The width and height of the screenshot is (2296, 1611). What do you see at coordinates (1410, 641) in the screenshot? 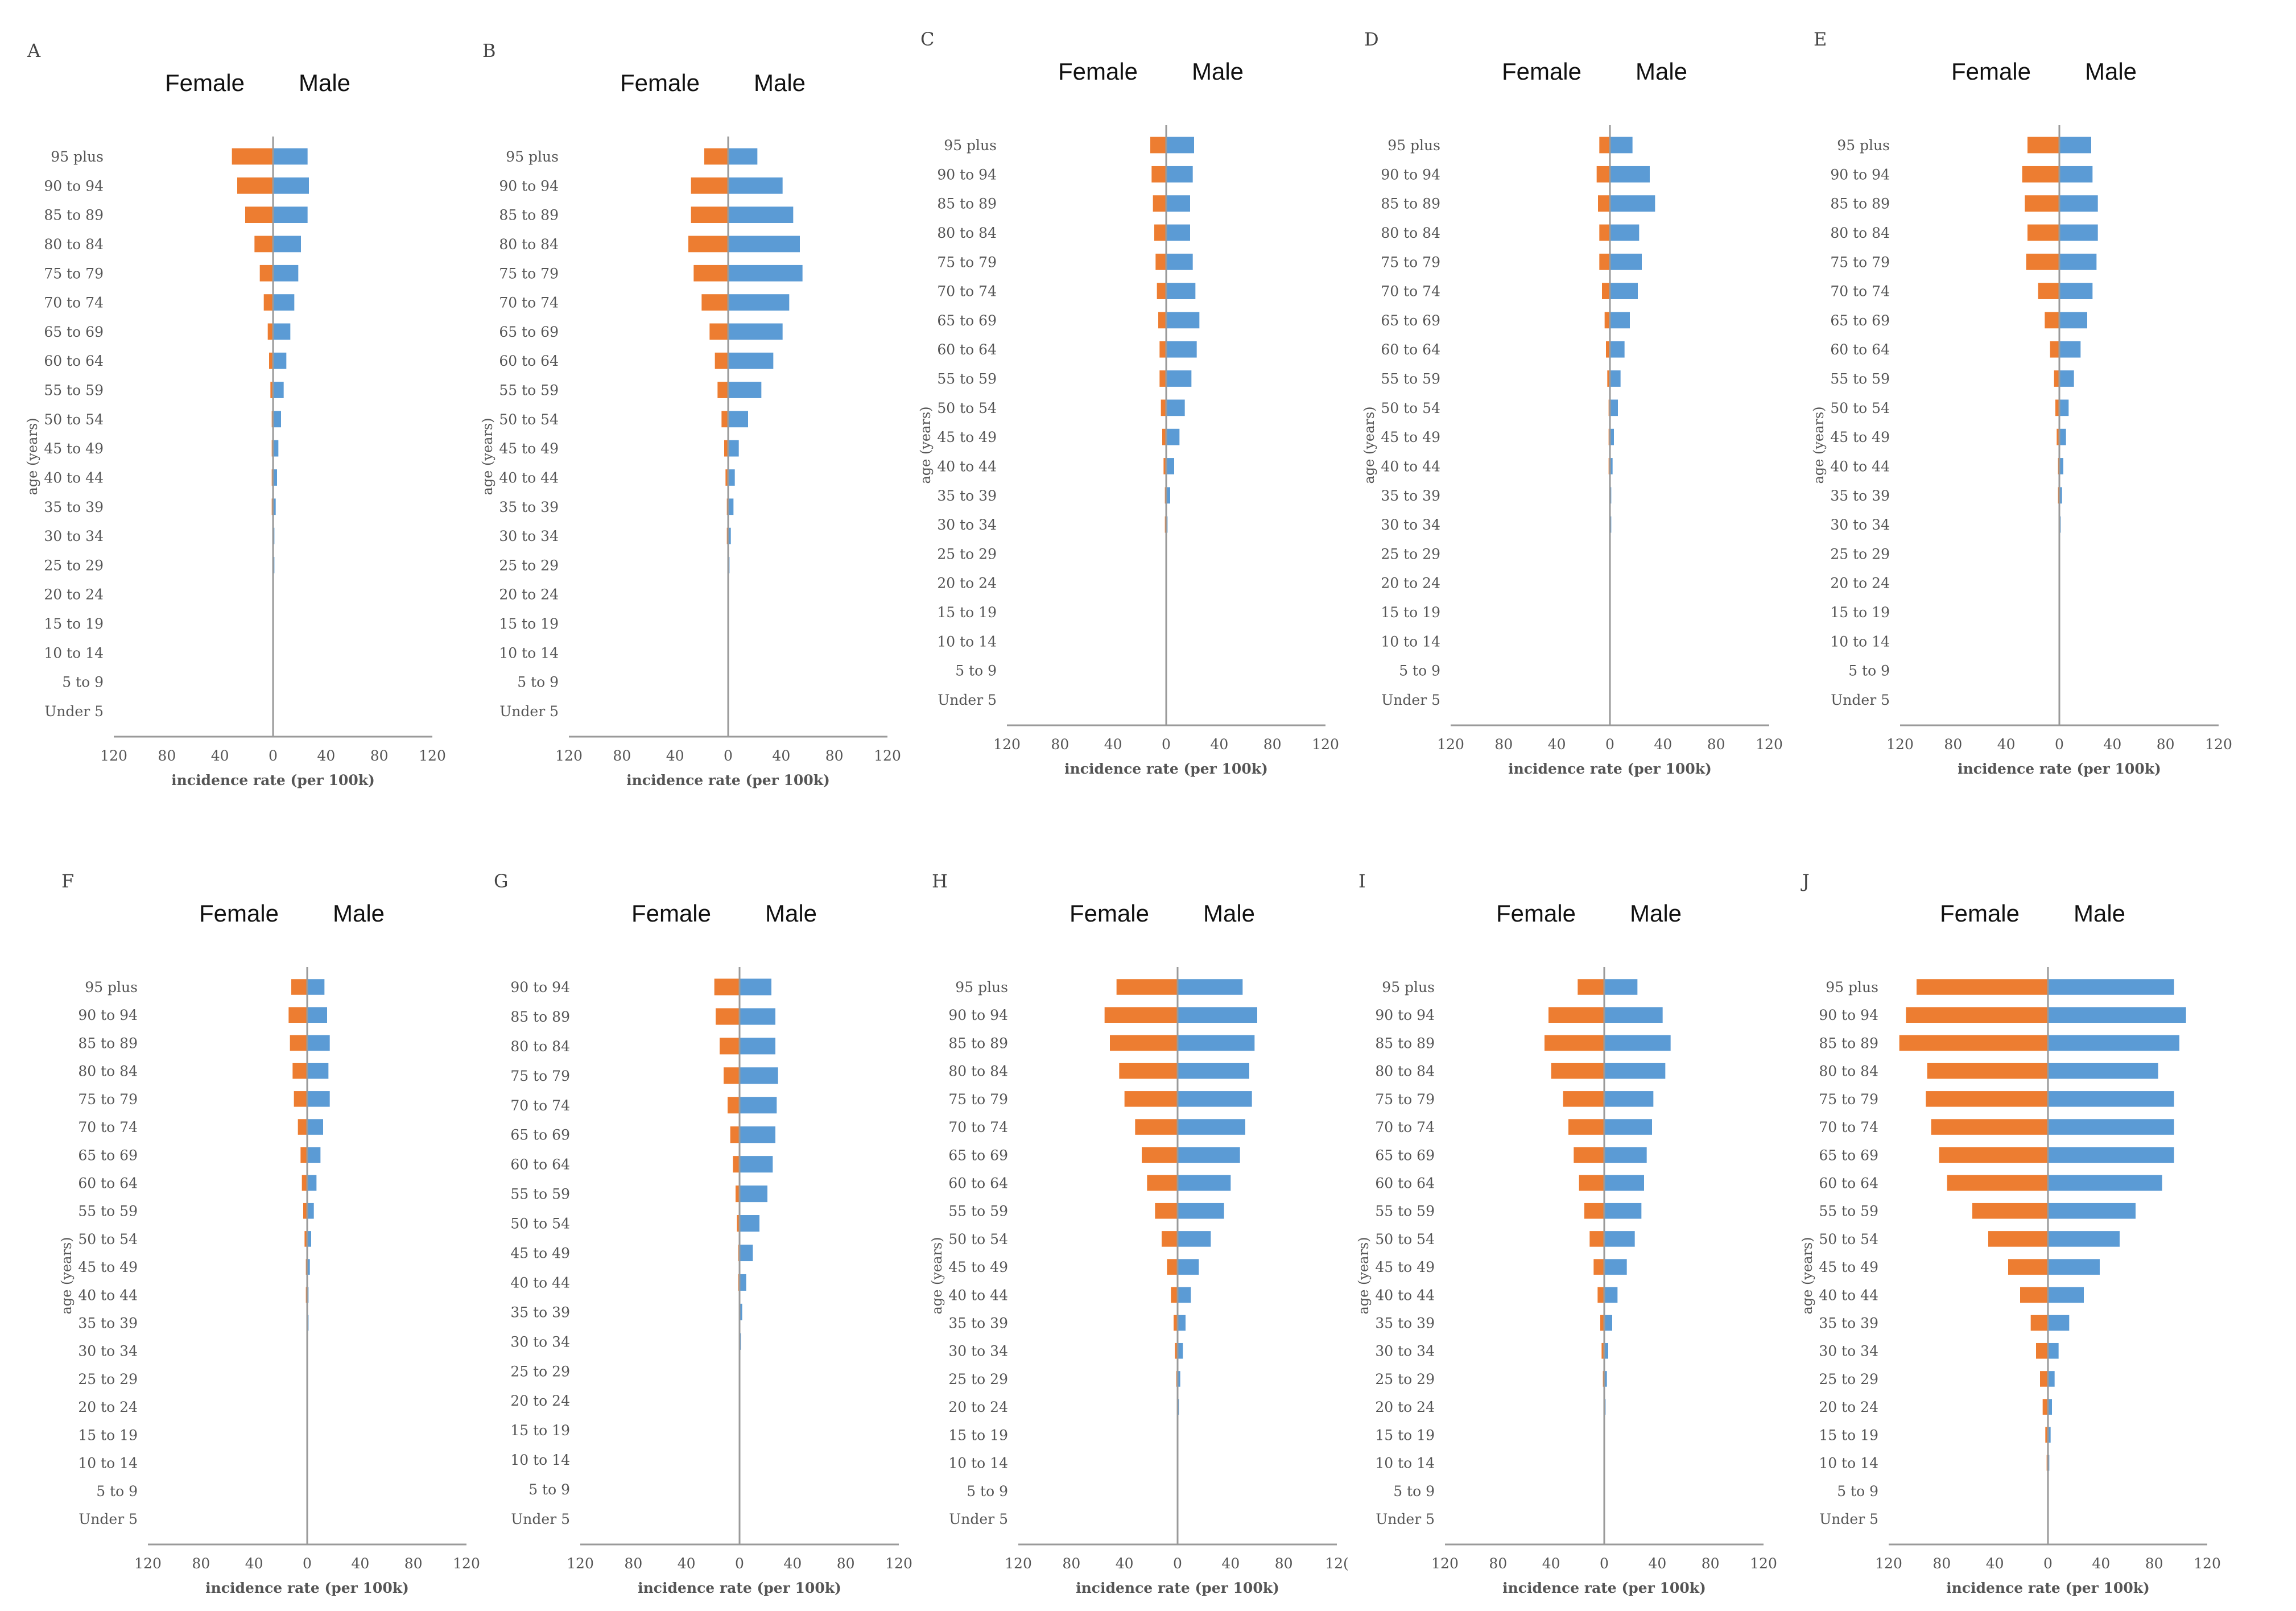
I see `category-label: 10 to 14` at bounding box center [1410, 641].